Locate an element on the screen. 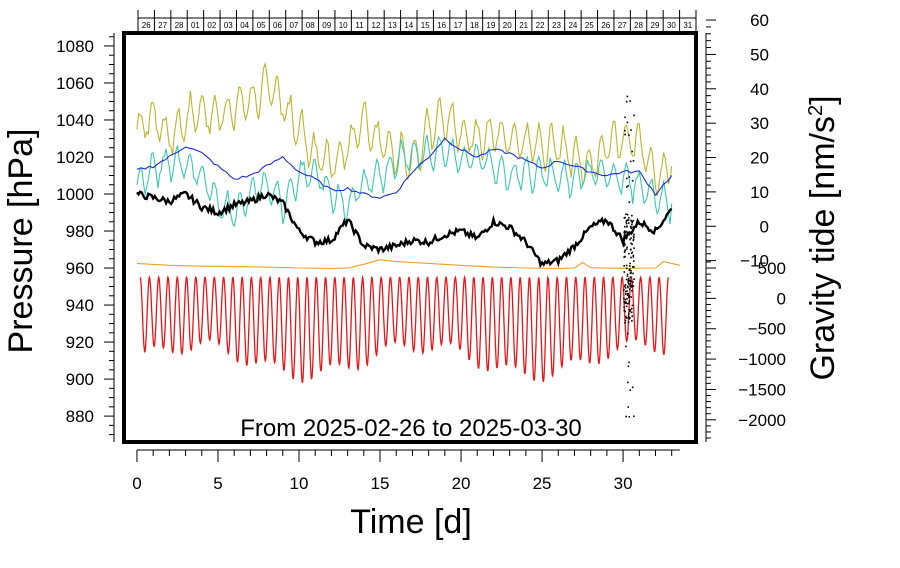 The height and width of the screenshot is (568, 900). y-left-tick-label: 960 is located at coordinates (80, 268).